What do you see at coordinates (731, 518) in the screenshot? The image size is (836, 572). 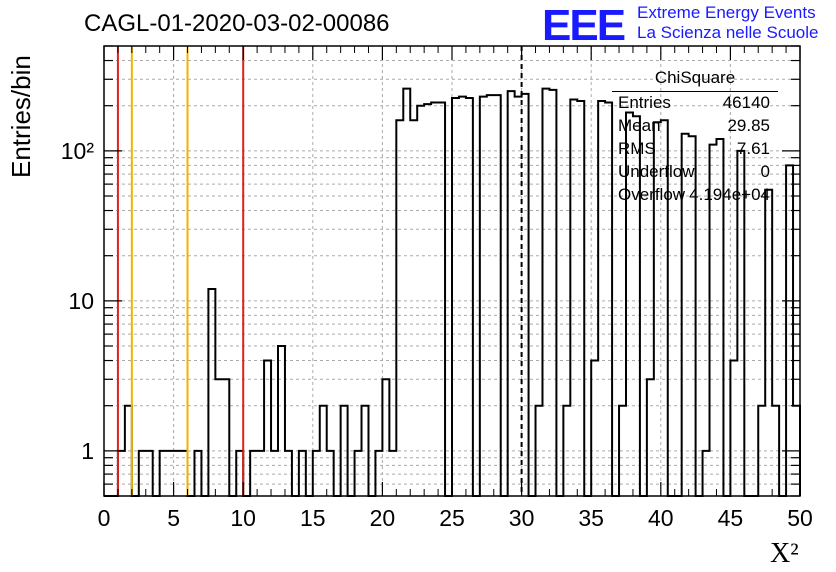 I see `x-tick-label: 45` at bounding box center [731, 518].